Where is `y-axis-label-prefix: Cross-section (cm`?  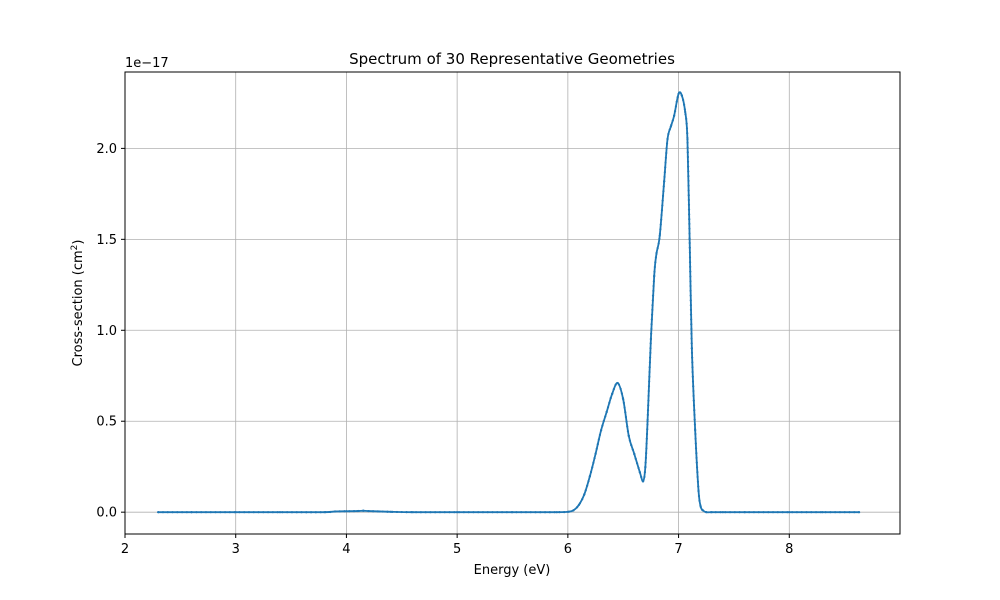
y-axis-label-prefix: Cross-section (cm is located at coordinates (78, 308).